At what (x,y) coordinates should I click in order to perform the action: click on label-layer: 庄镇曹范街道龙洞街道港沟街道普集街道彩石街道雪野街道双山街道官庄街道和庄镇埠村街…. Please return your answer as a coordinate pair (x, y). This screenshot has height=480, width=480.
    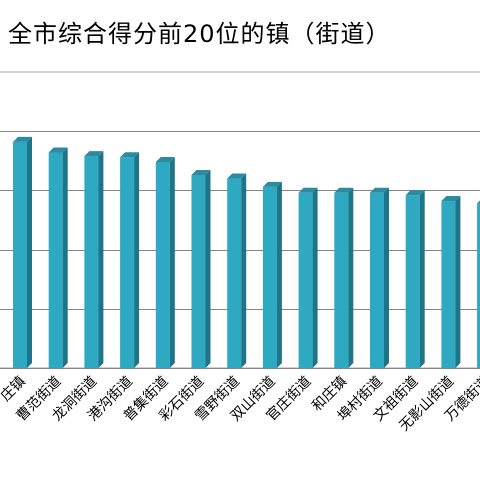
    Looking at the image, I should click on (240, 404).